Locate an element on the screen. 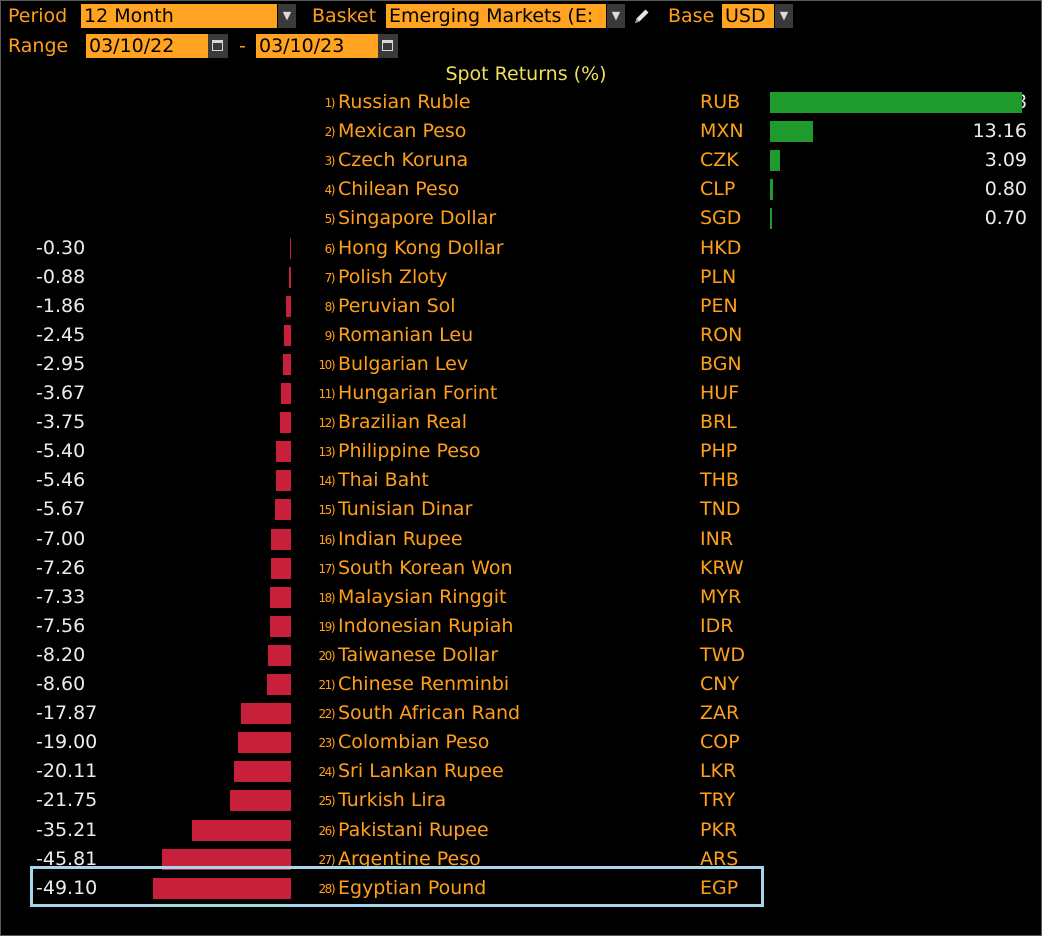  currency-name: Hong Kong Dollar is located at coordinates (421, 248).